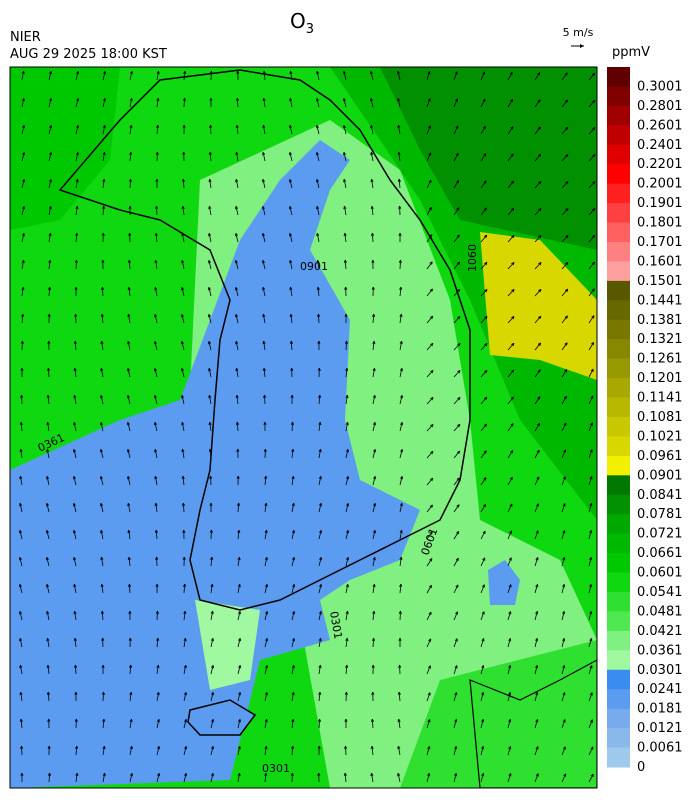  Describe the element at coordinates (660, 398) in the screenshot. I see `colorbar-label: 0.1141` at that location.